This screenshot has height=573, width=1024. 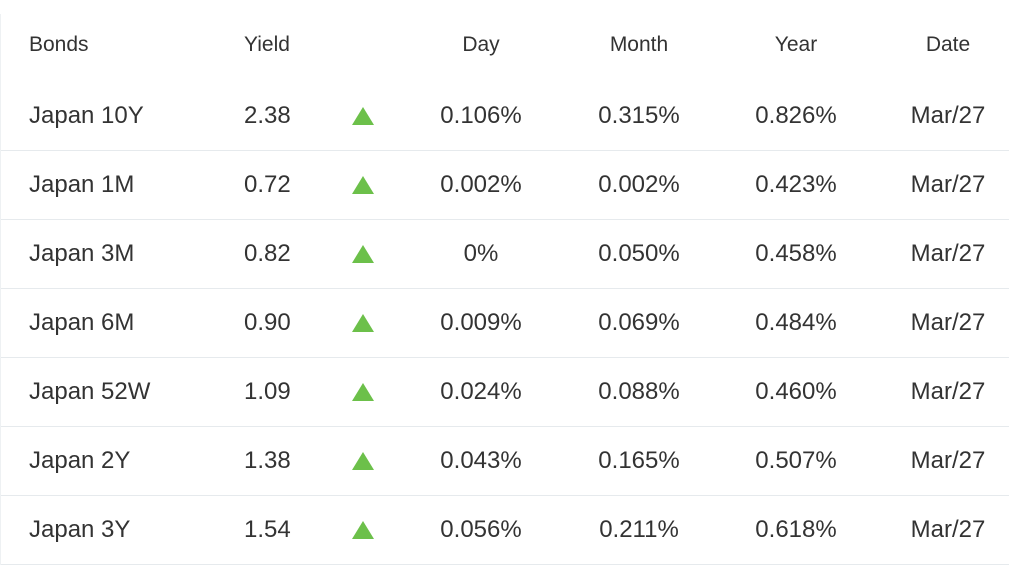 I want to click on table-cell: 1.54, so click(x=267, y=529).